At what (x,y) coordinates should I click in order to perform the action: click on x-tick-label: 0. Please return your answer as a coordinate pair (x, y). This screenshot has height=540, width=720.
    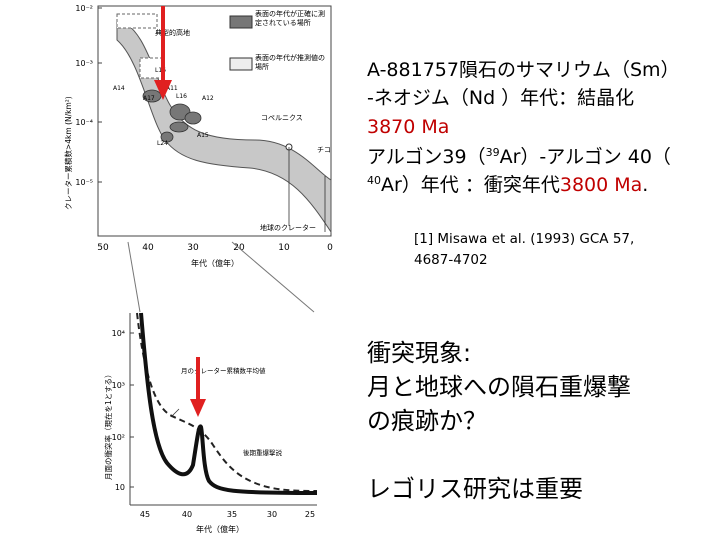
    Looking at the image, I should click on (330, 248).